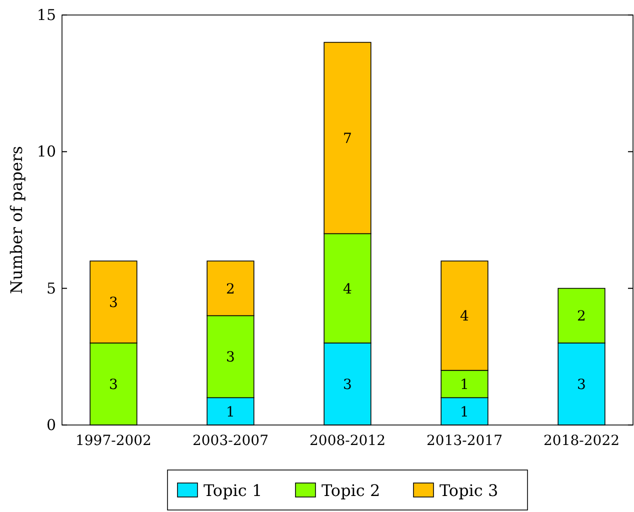 The image size is (634, 512). What do you see at coordinates (46, 15) in the screenshot?
I see `y-tick-label: 15` at bounding box center [46, 15].